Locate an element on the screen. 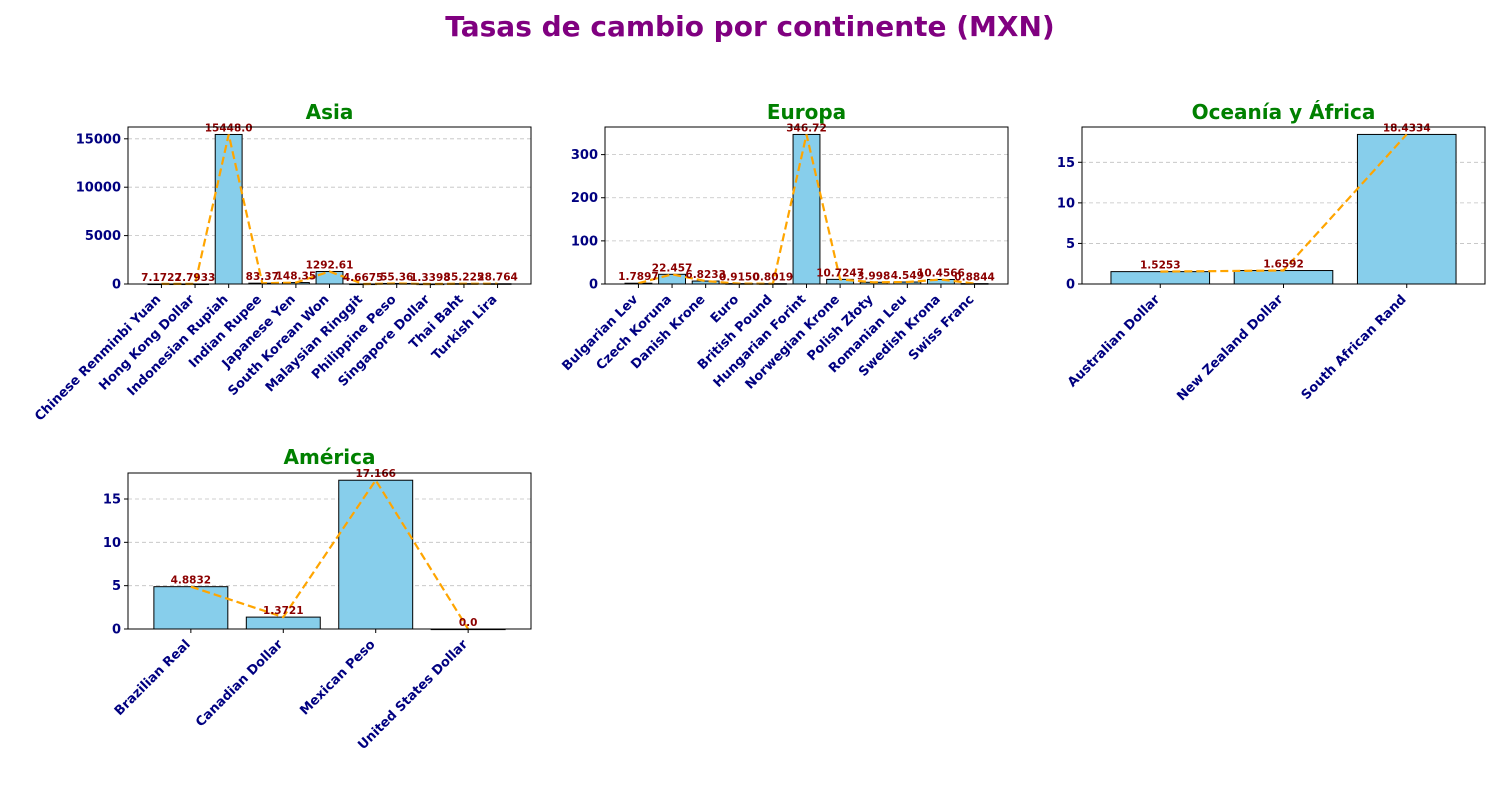  subplot-title: Asia is located at coordinates (330, 112).